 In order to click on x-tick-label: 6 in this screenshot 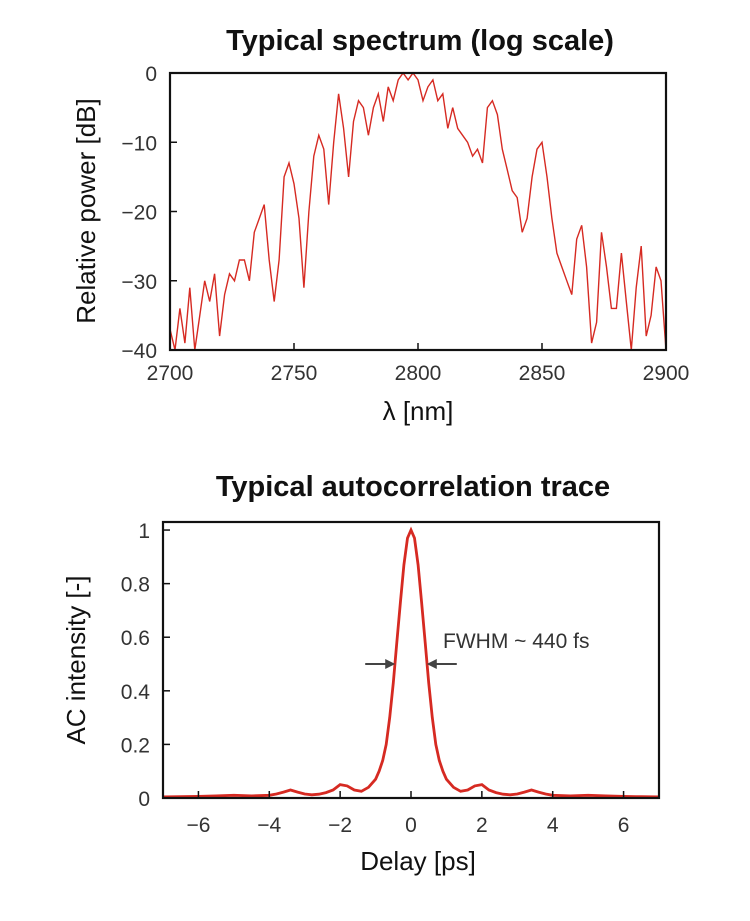, I will do `click(624, 825)`.